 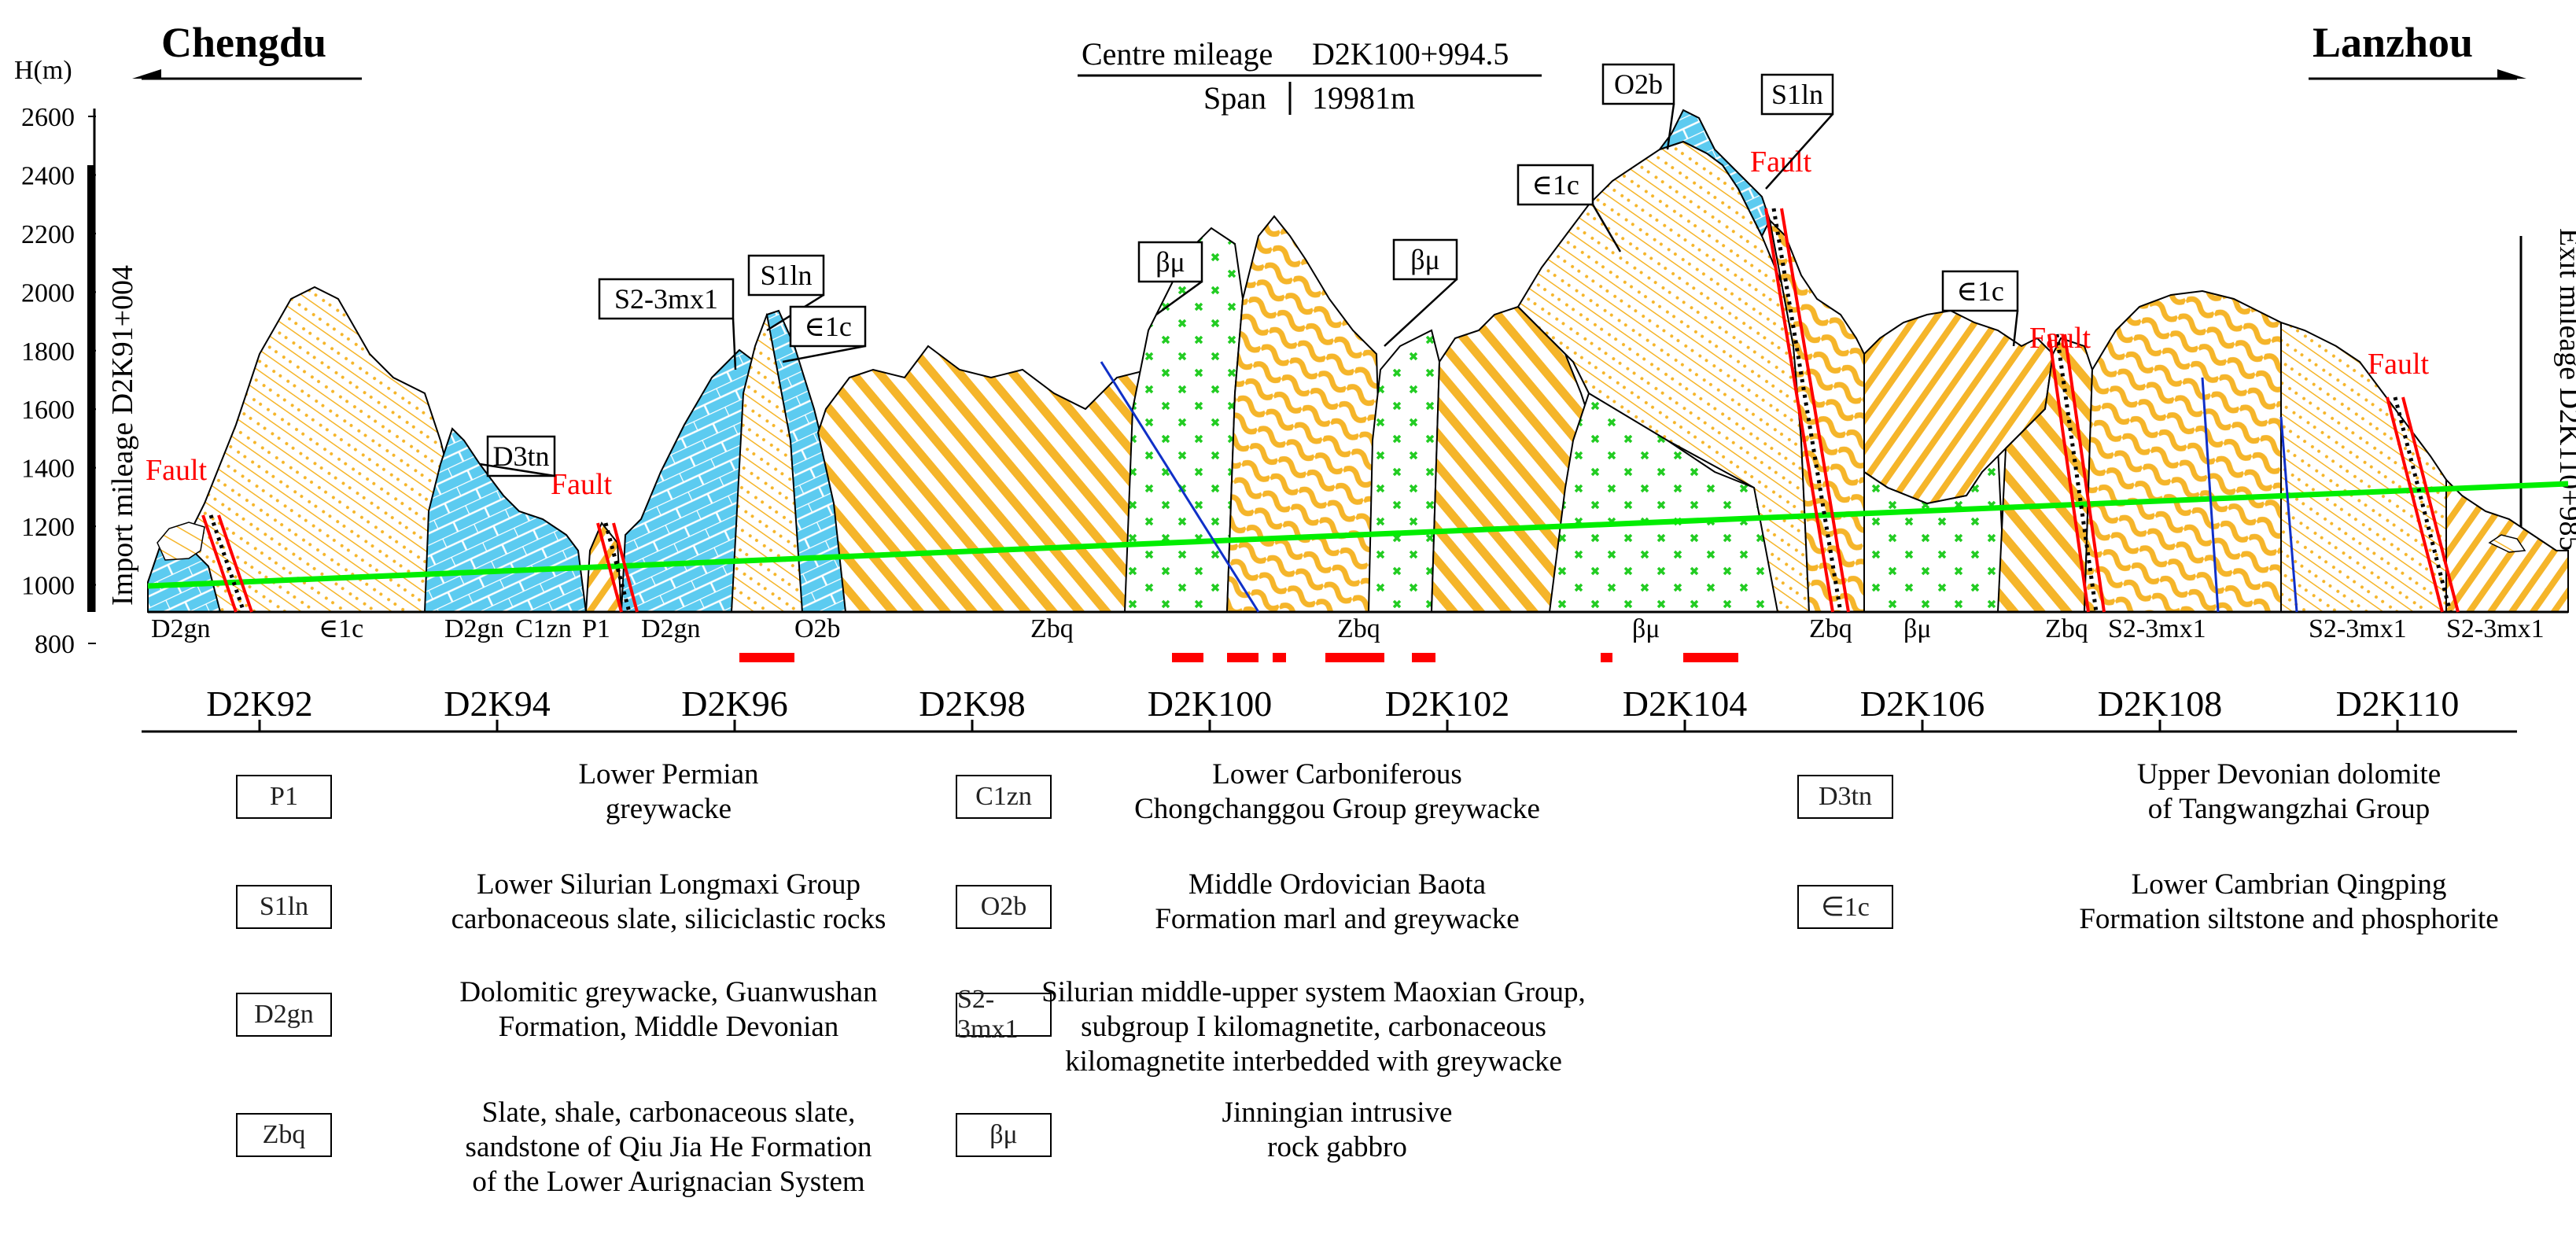 I want to click on callout-e1c-left-box, so click(x=828, y=326).